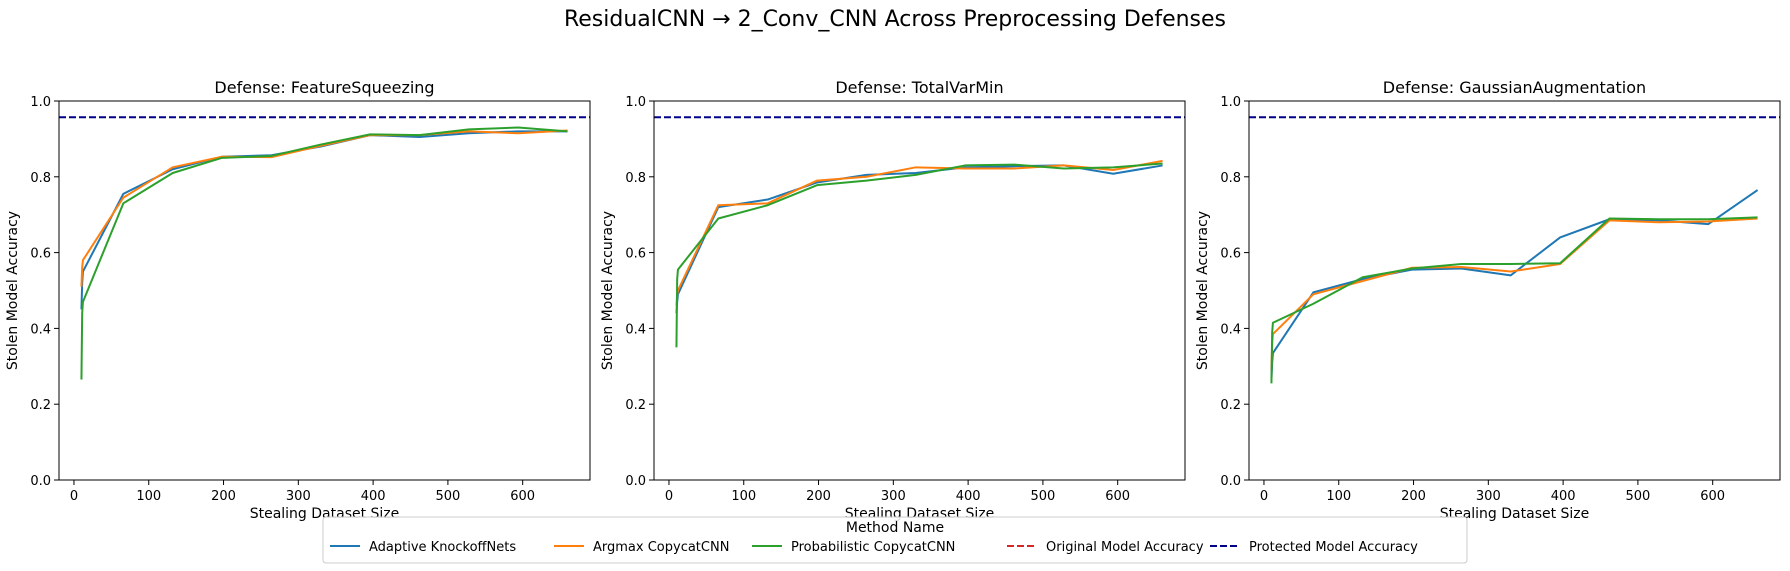 This screenshot has height=571, width=1790. I want to click on subplot-title: Defense: TotalVarMin, so click(919, 87).